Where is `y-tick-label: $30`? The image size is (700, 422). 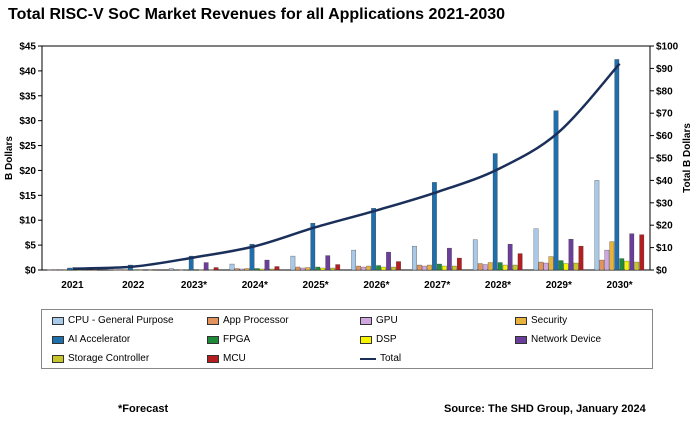
y-tick-label: $30 is located at coordinates (27, 121).